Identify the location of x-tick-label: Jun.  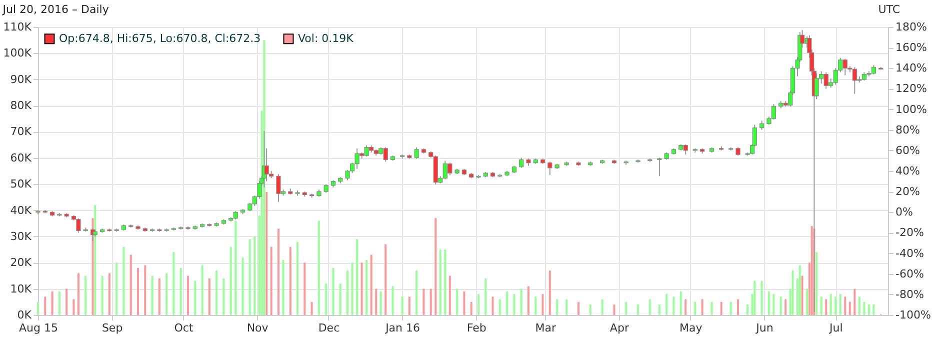
(764, 328).